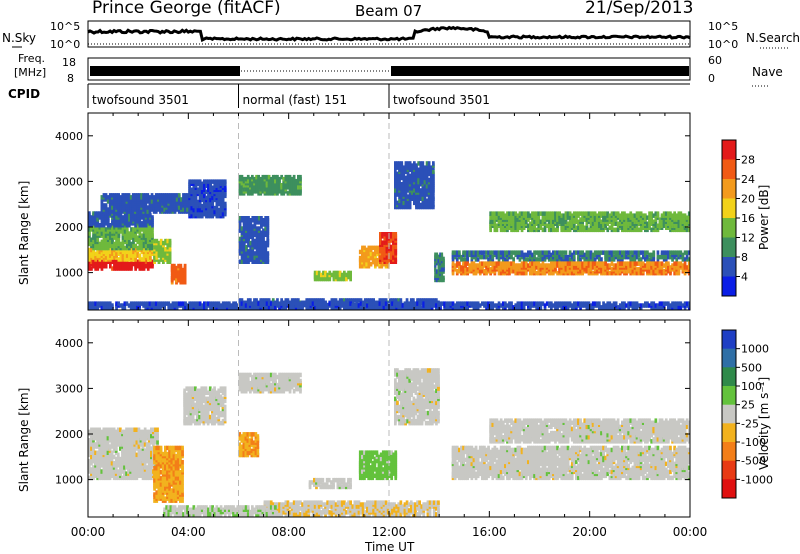  What do you see at coordinates (389, 69) in the screenshot?
I see `freq-panel-frame` at bounding box center [389, 69].